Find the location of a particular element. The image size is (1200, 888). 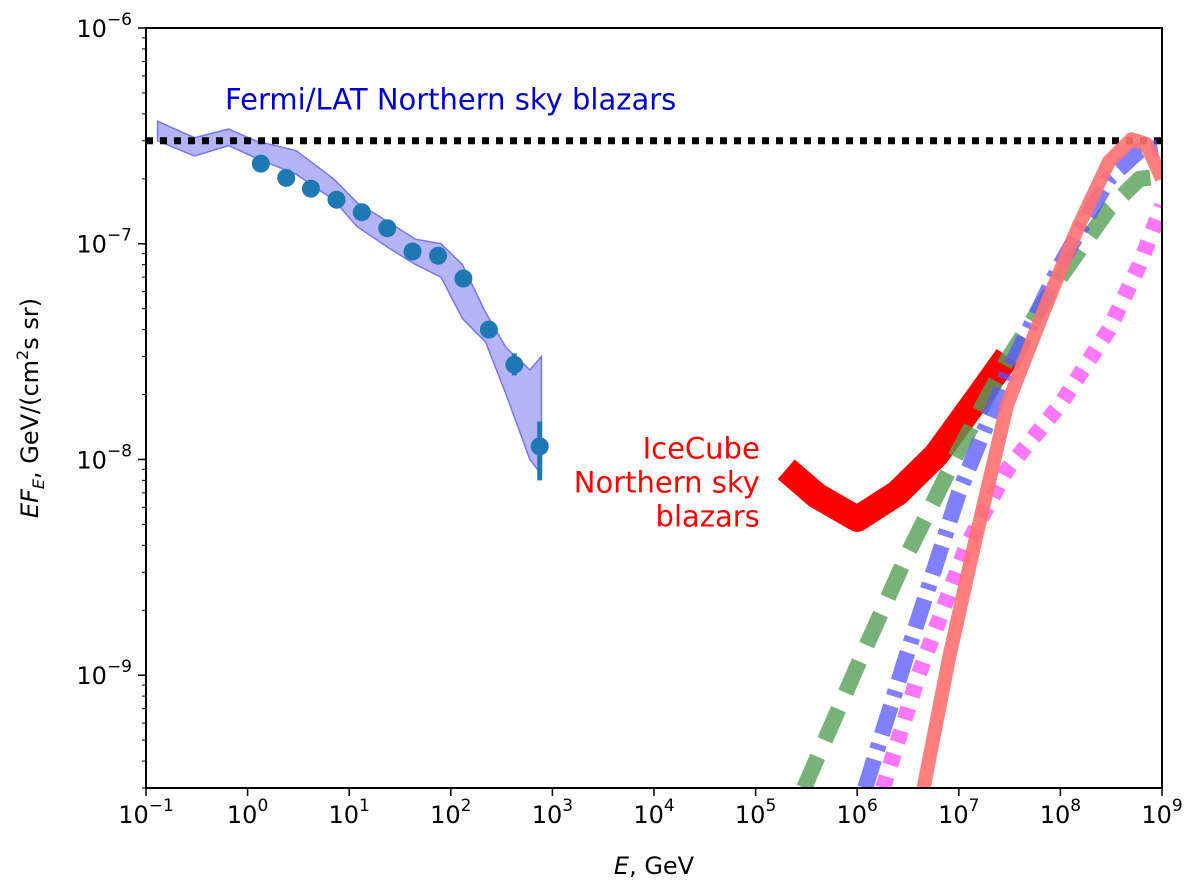

y-tick-label-3: 10⁻⁶ is located at coordinates (104, 26).